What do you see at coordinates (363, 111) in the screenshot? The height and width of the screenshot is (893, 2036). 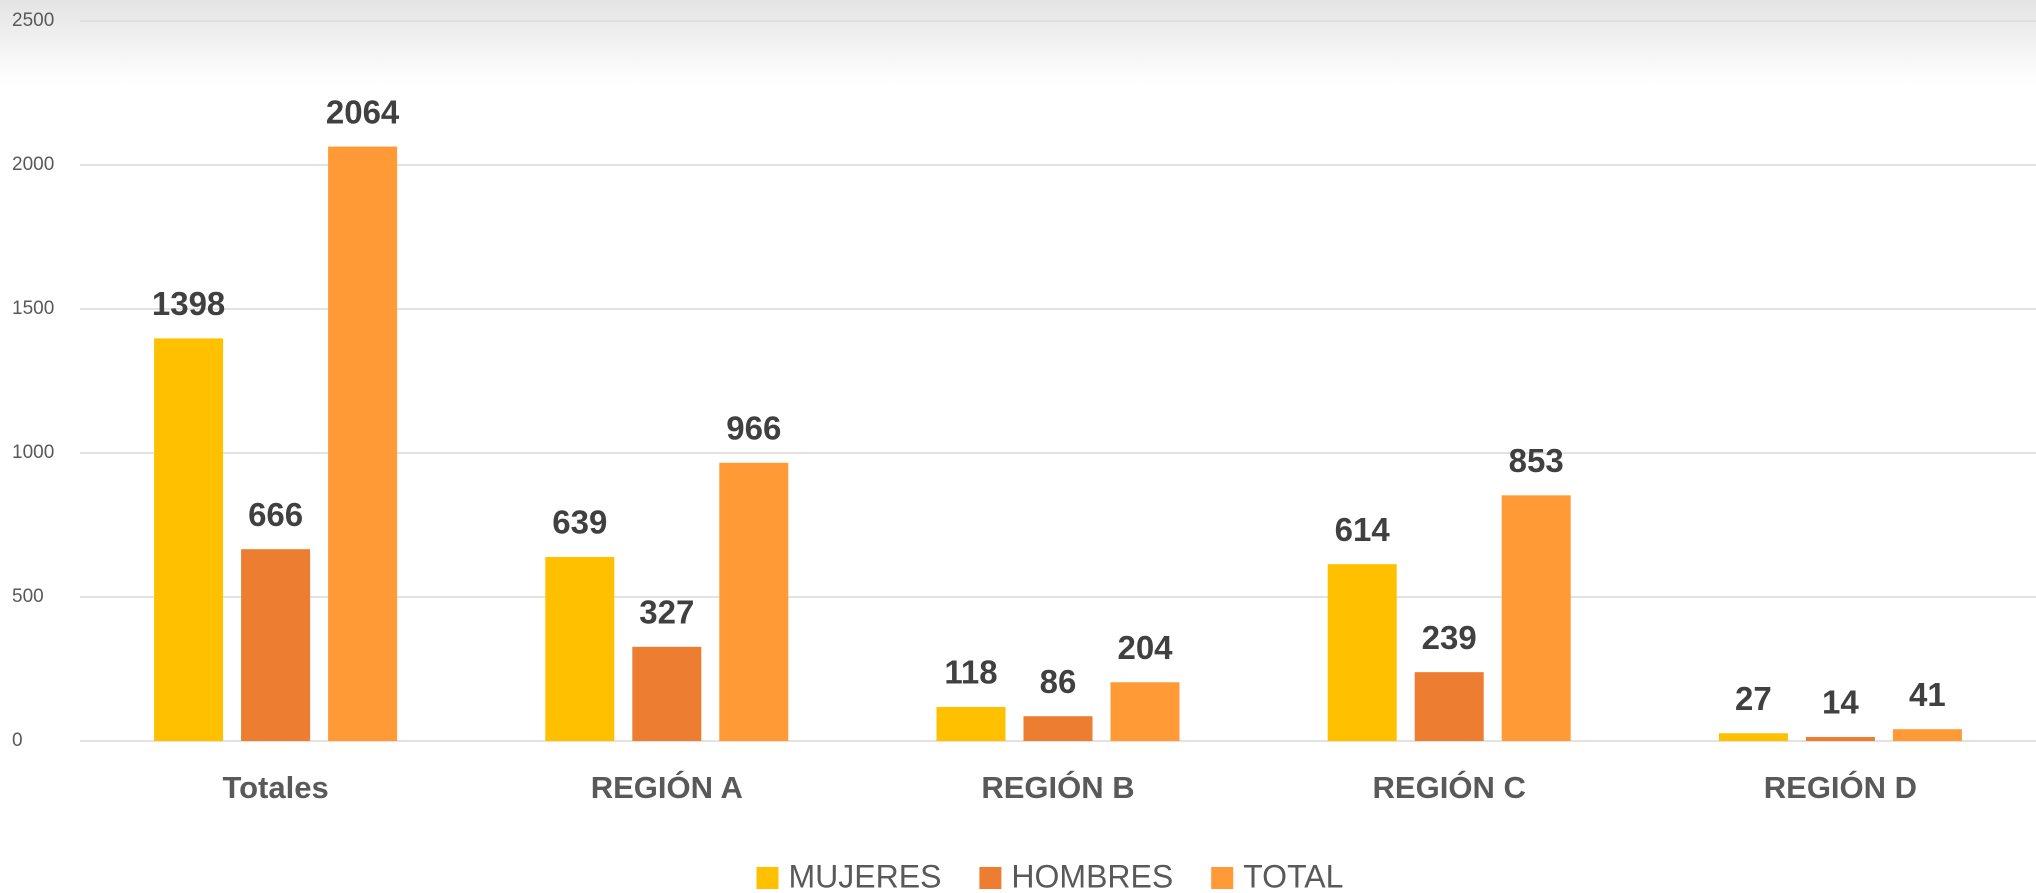 I see `data-label: 2064` at bounding box center [363, 111].